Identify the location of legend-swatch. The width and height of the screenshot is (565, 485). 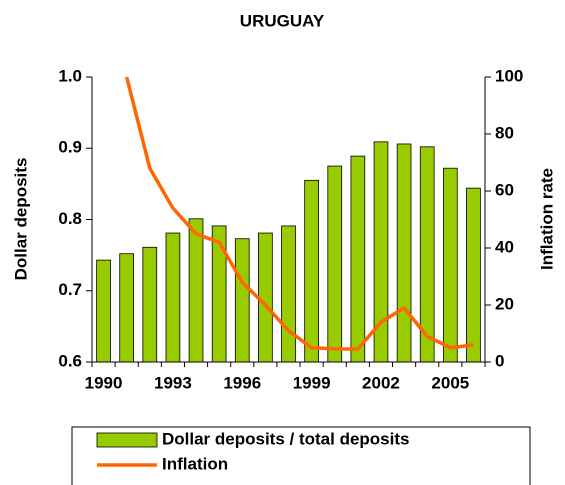
(127, 440).